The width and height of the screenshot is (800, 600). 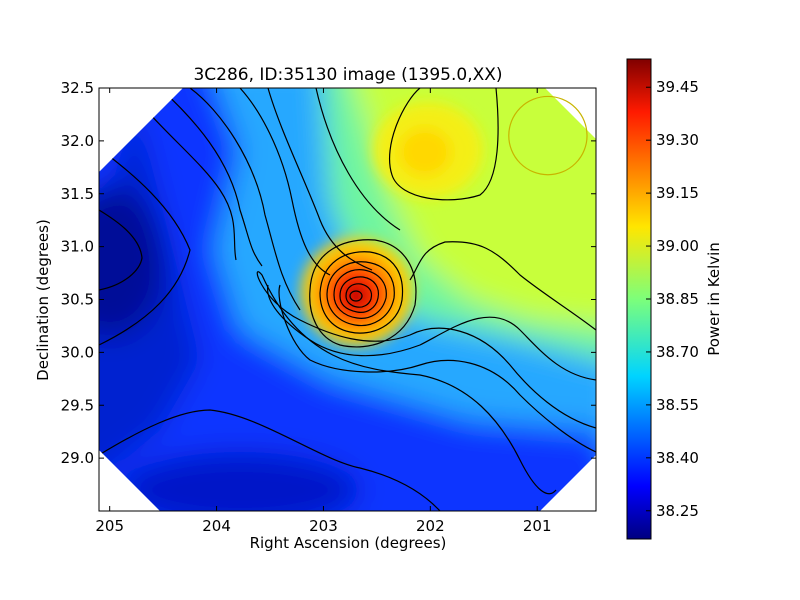 I want to click on colorbar-tick-label: 39.15, so click(x=677, y=193).